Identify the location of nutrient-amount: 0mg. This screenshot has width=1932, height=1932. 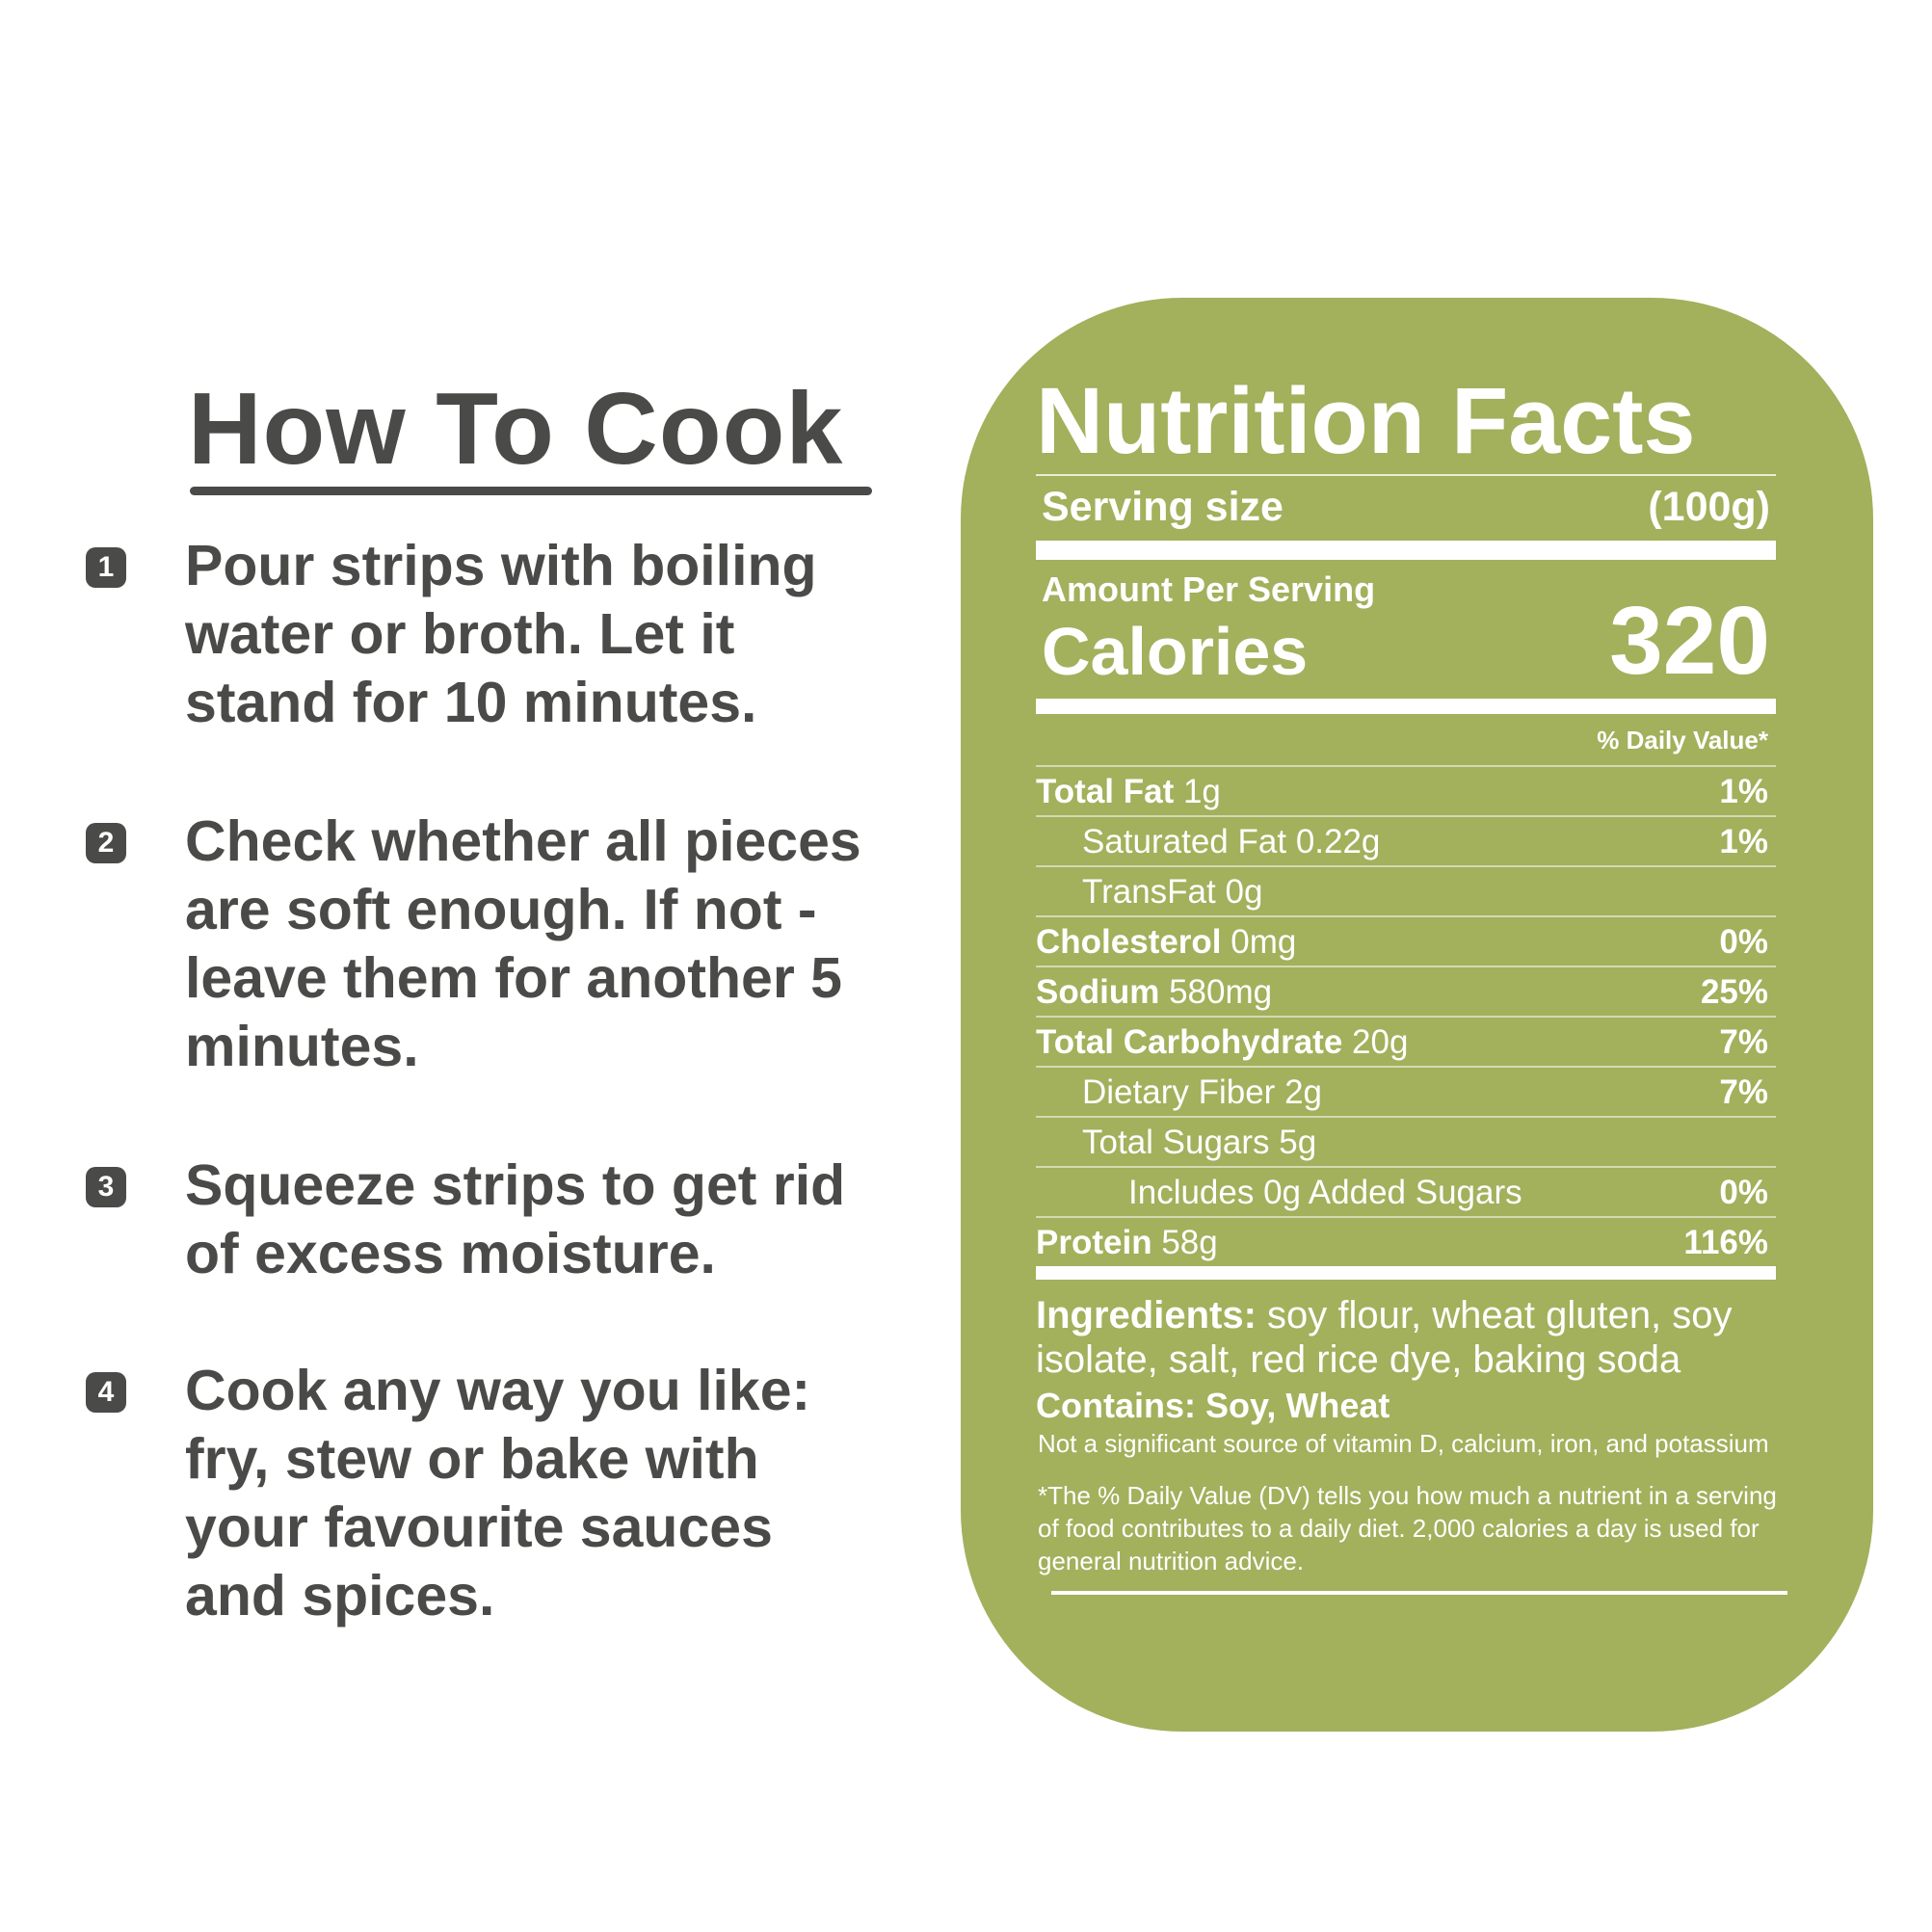
(1264, 942).